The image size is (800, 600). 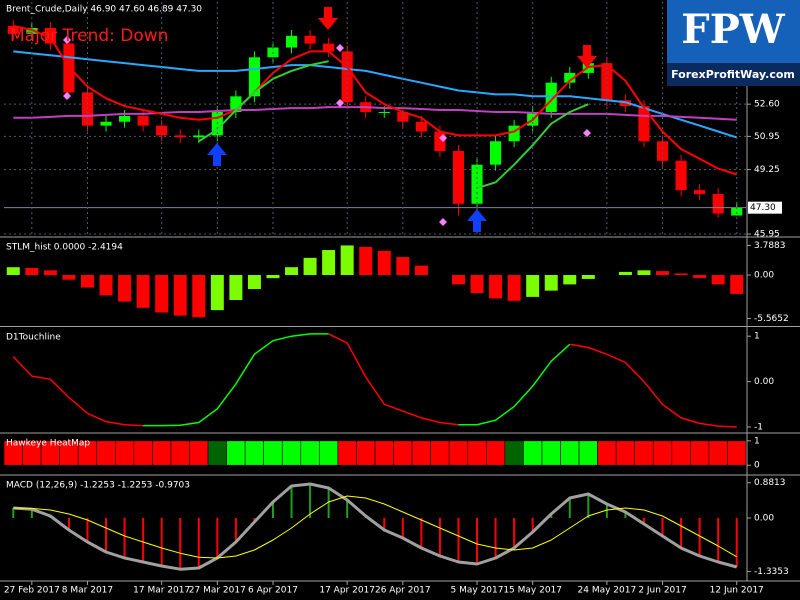 I want to click on x-tick-label: 12 Jun 2017, so click(x=737, y=591).